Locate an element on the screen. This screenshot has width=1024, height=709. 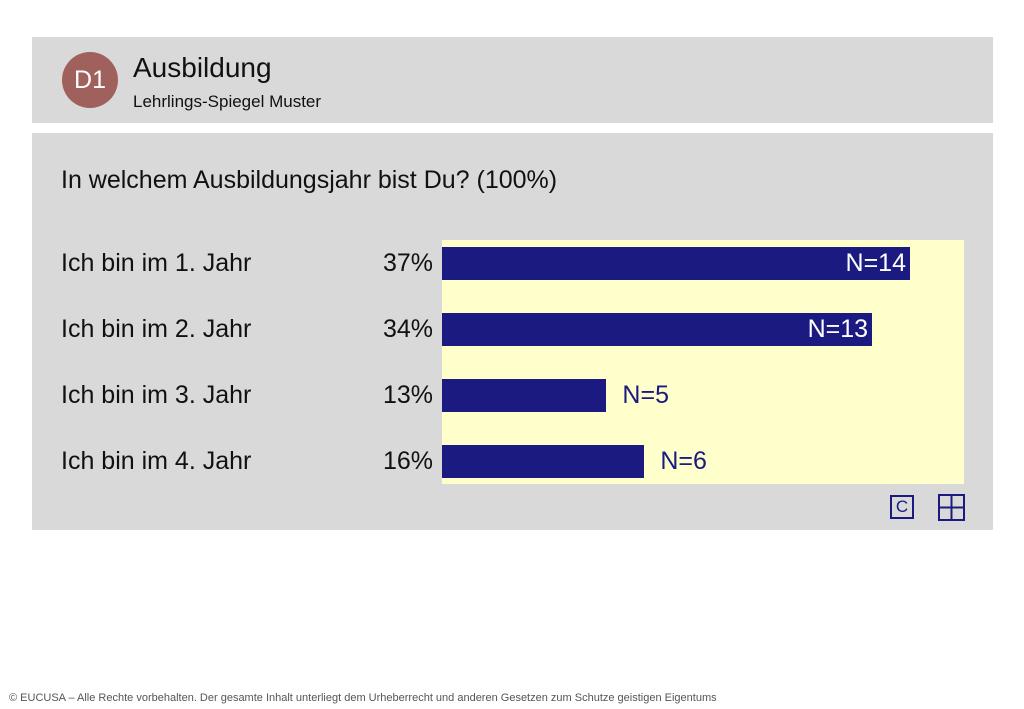
row-percentage: 37% is located at coordinates (407, 263).